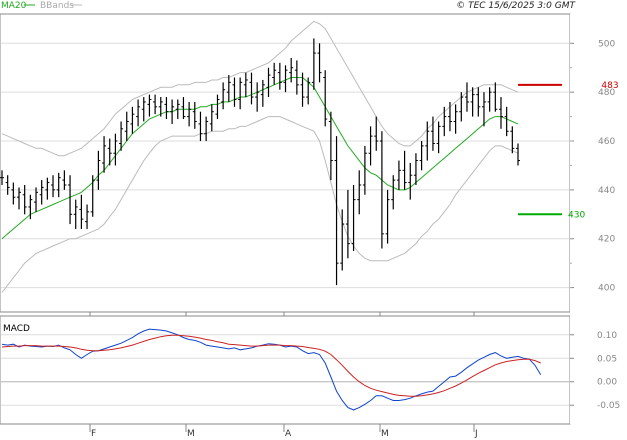 The image size is (627, 440). I want to click on price-levels: 483 430, so click(568, 150).